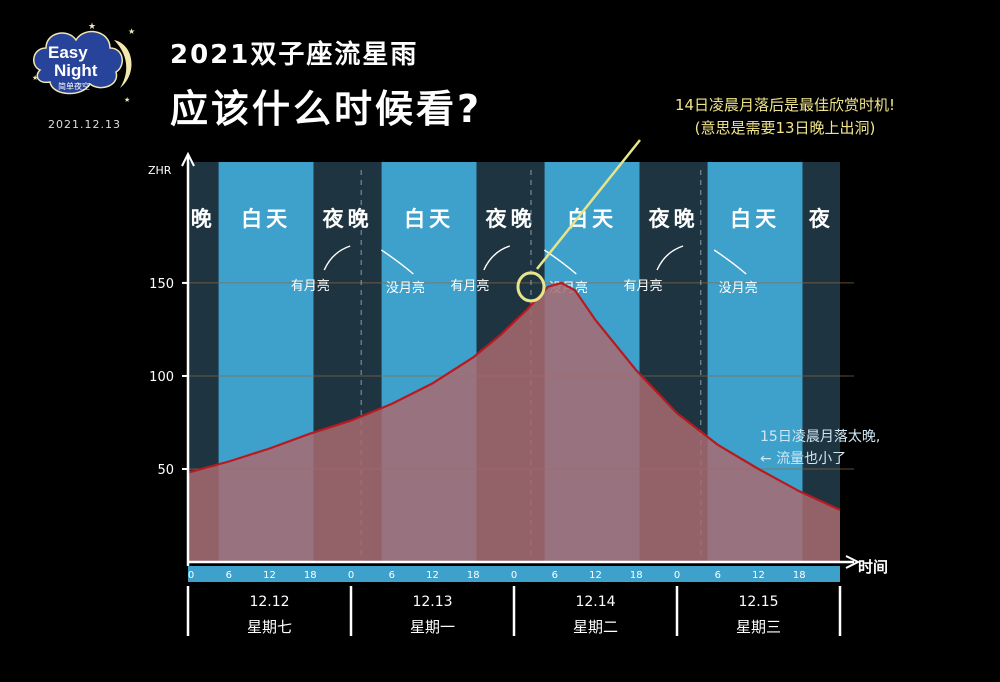  Describe the element at coordinates (595, 627) in the screenshot. I see `day-weekday: 星期二` at that location.